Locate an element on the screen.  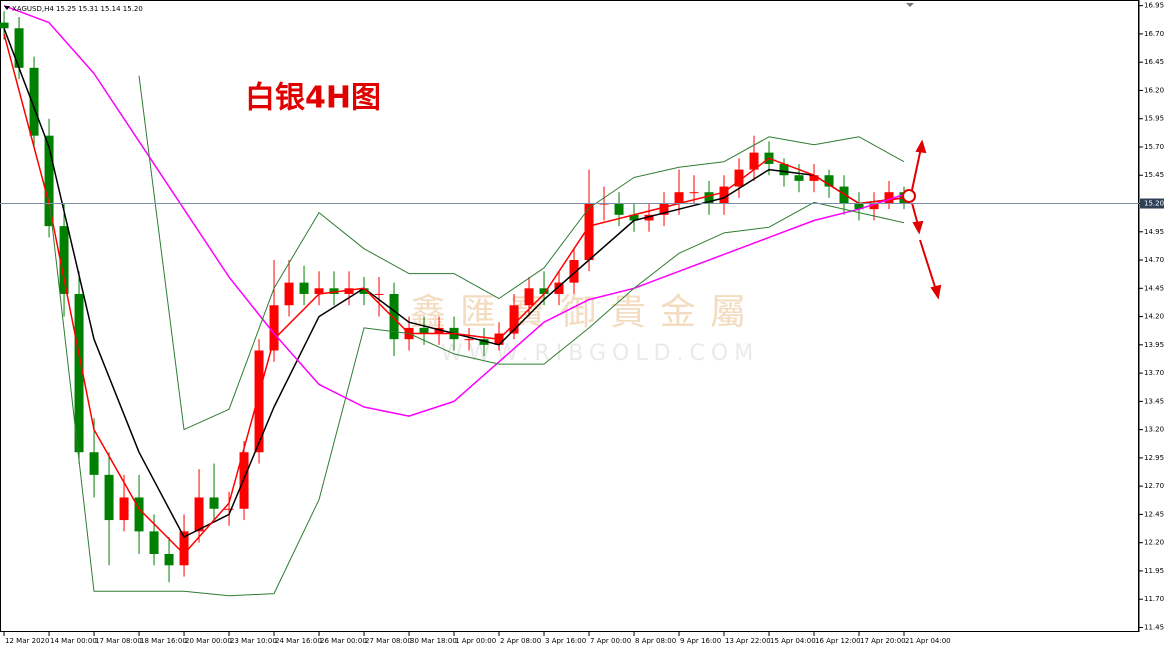
x-tick-label: 15 Apr 04:00 is located at coordinates (793, 641).